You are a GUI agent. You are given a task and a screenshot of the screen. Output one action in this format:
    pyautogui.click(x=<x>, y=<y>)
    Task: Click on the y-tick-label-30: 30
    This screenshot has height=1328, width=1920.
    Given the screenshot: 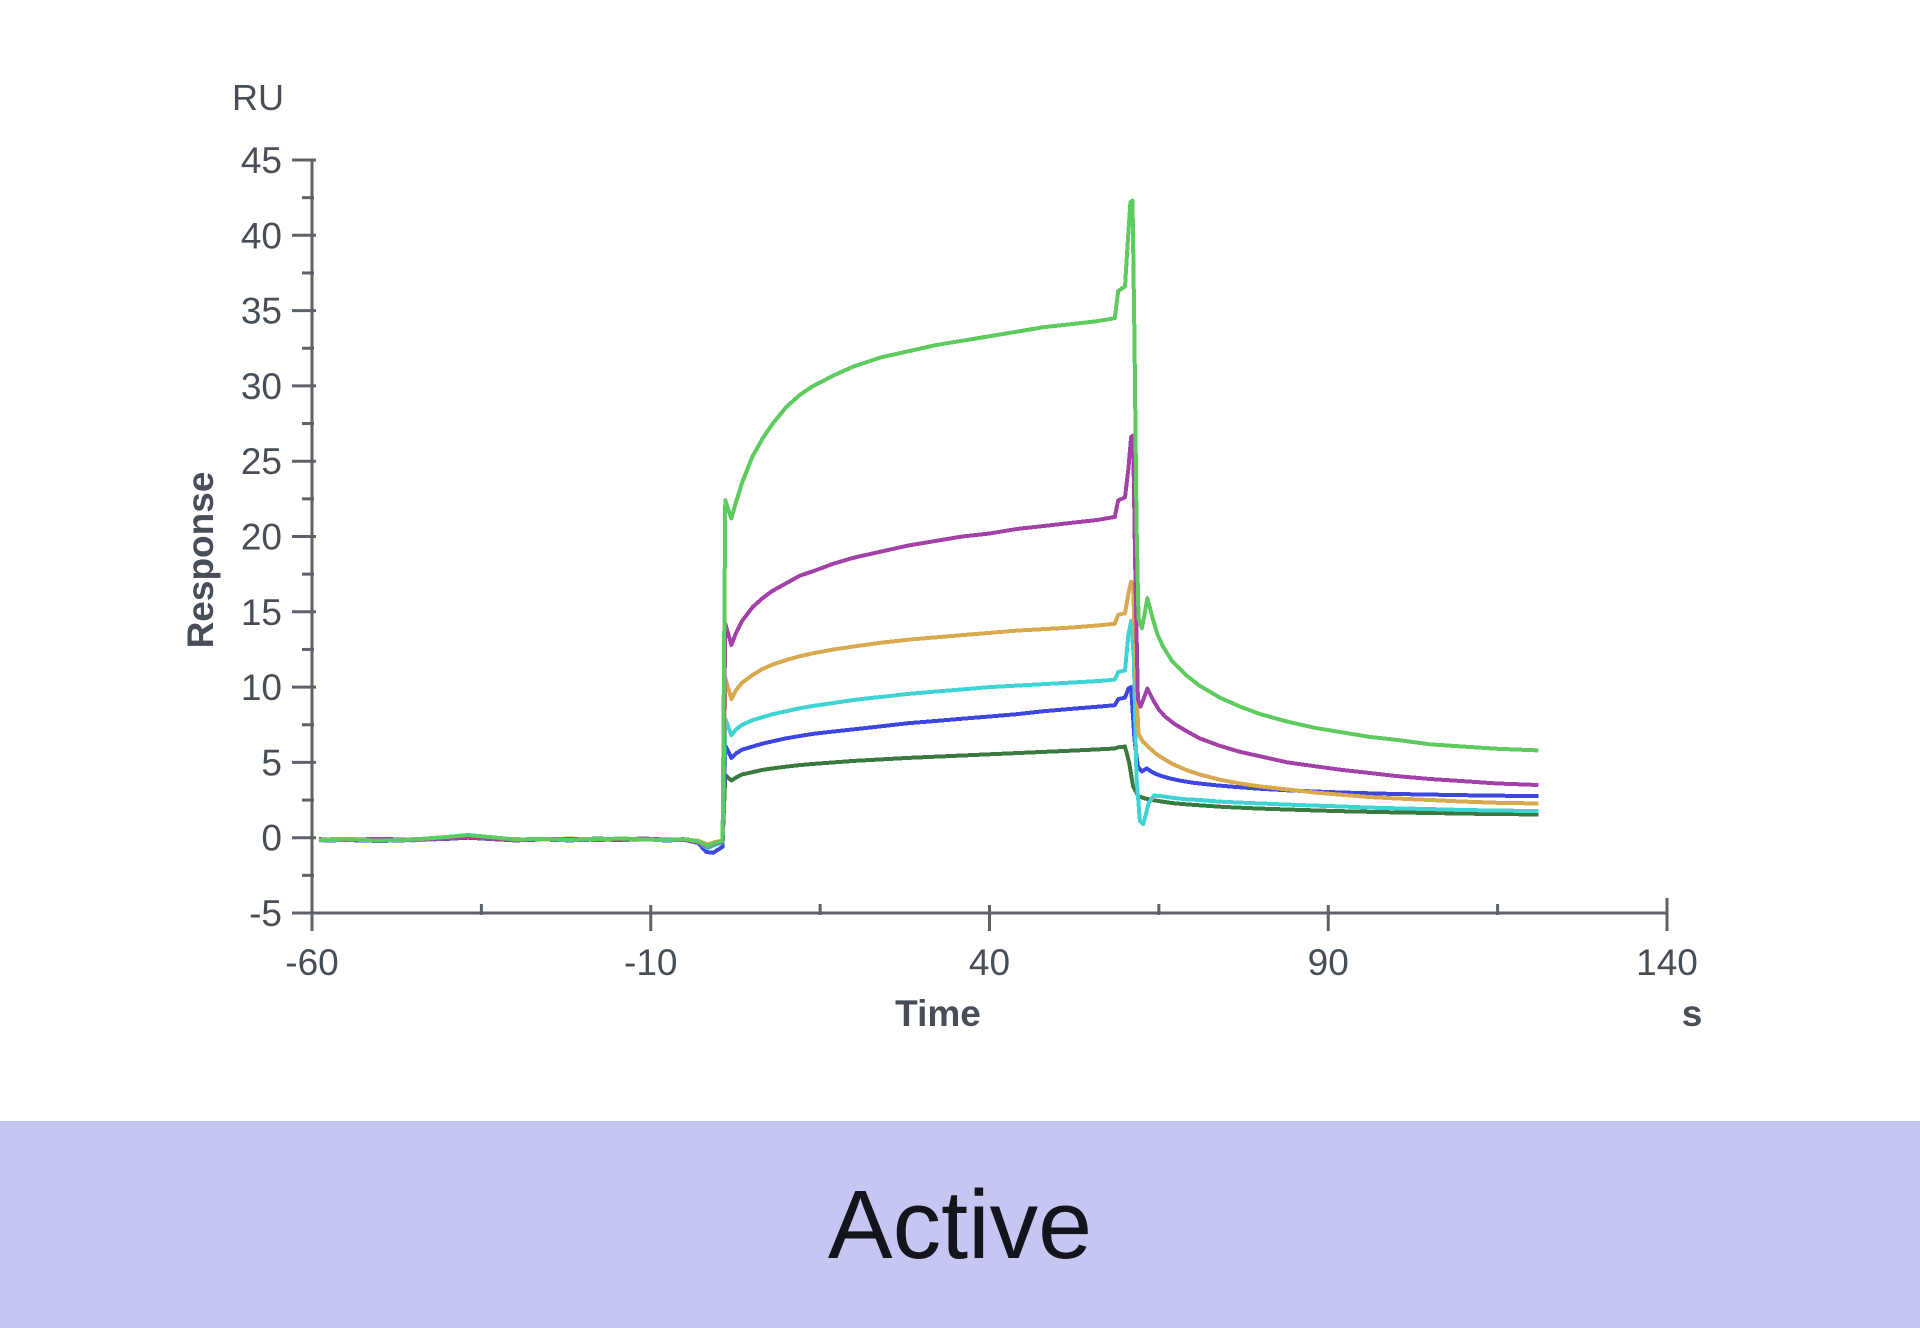 What is the action you would take?
    pyautogui.click(x=261, y=386)
    